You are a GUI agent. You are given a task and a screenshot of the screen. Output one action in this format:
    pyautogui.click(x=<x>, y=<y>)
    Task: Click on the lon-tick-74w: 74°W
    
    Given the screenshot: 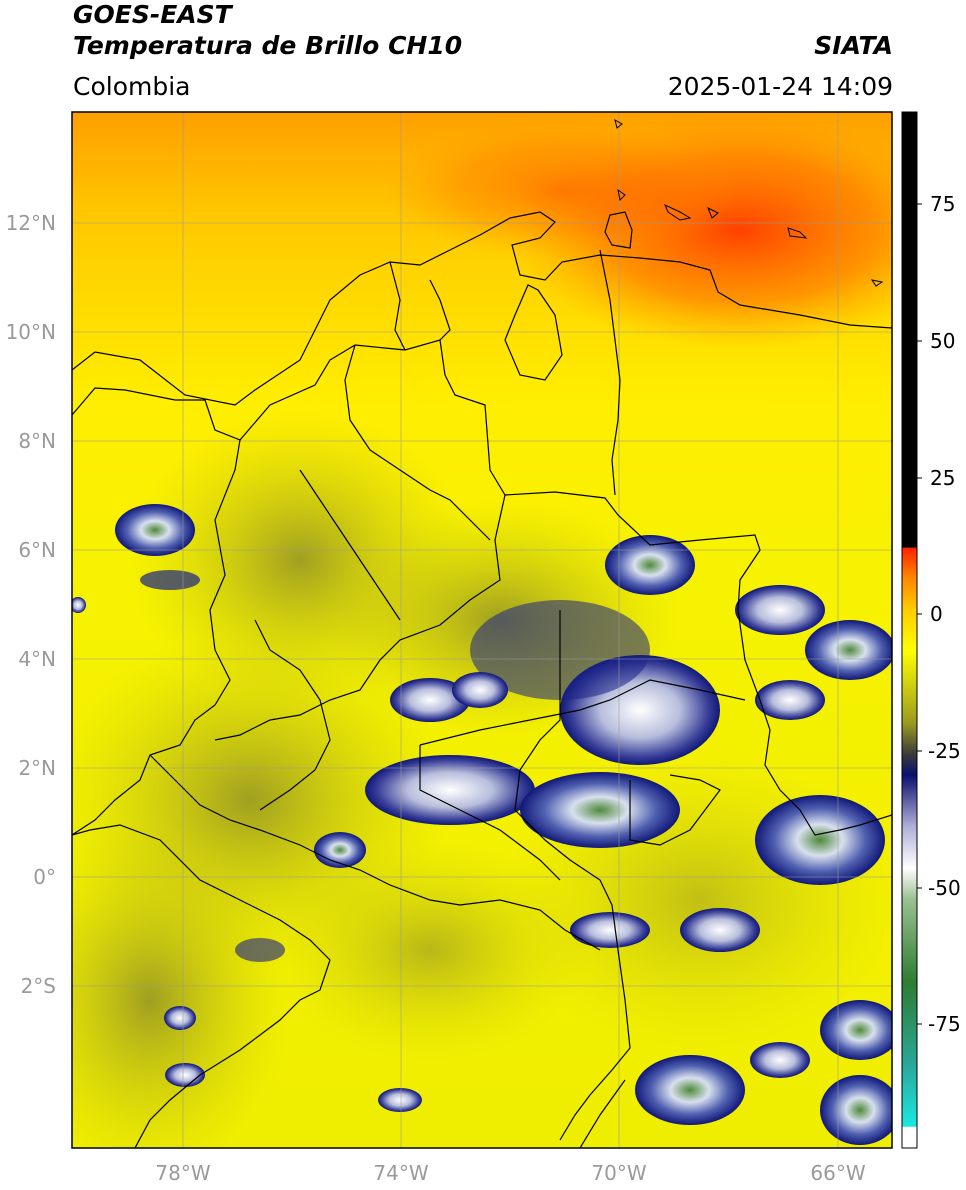 What is the action you would take?
    pyautogui.click(x=400, y=1173)
    